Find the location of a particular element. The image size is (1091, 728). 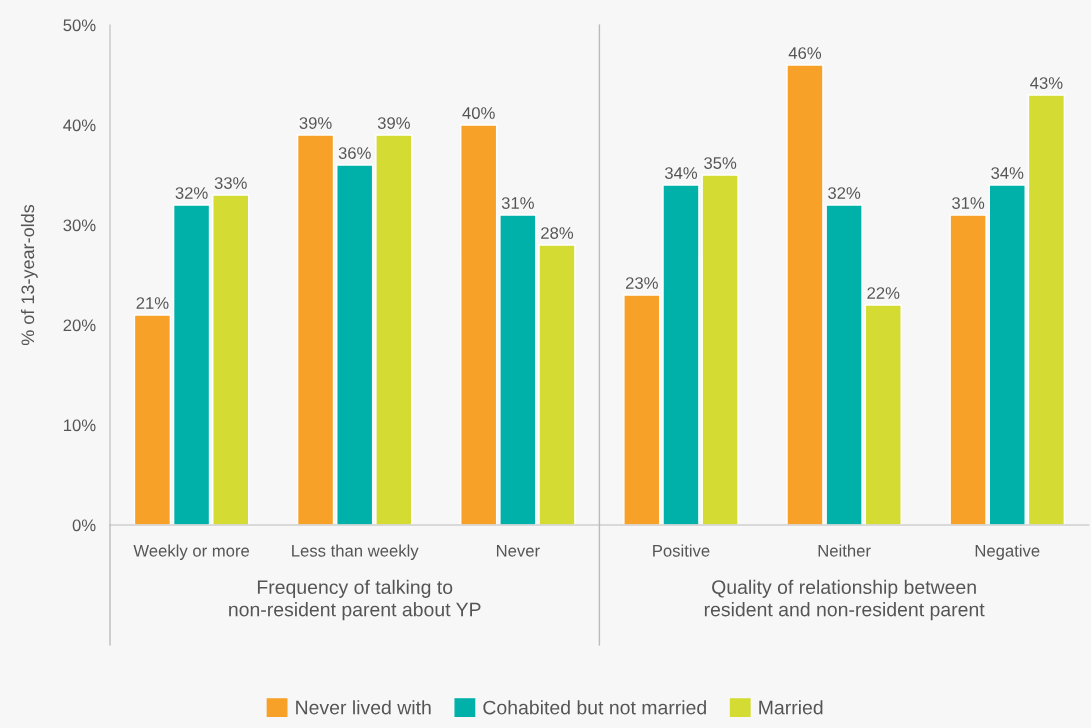

data-label: 22% is located at coordinates (883, 293).